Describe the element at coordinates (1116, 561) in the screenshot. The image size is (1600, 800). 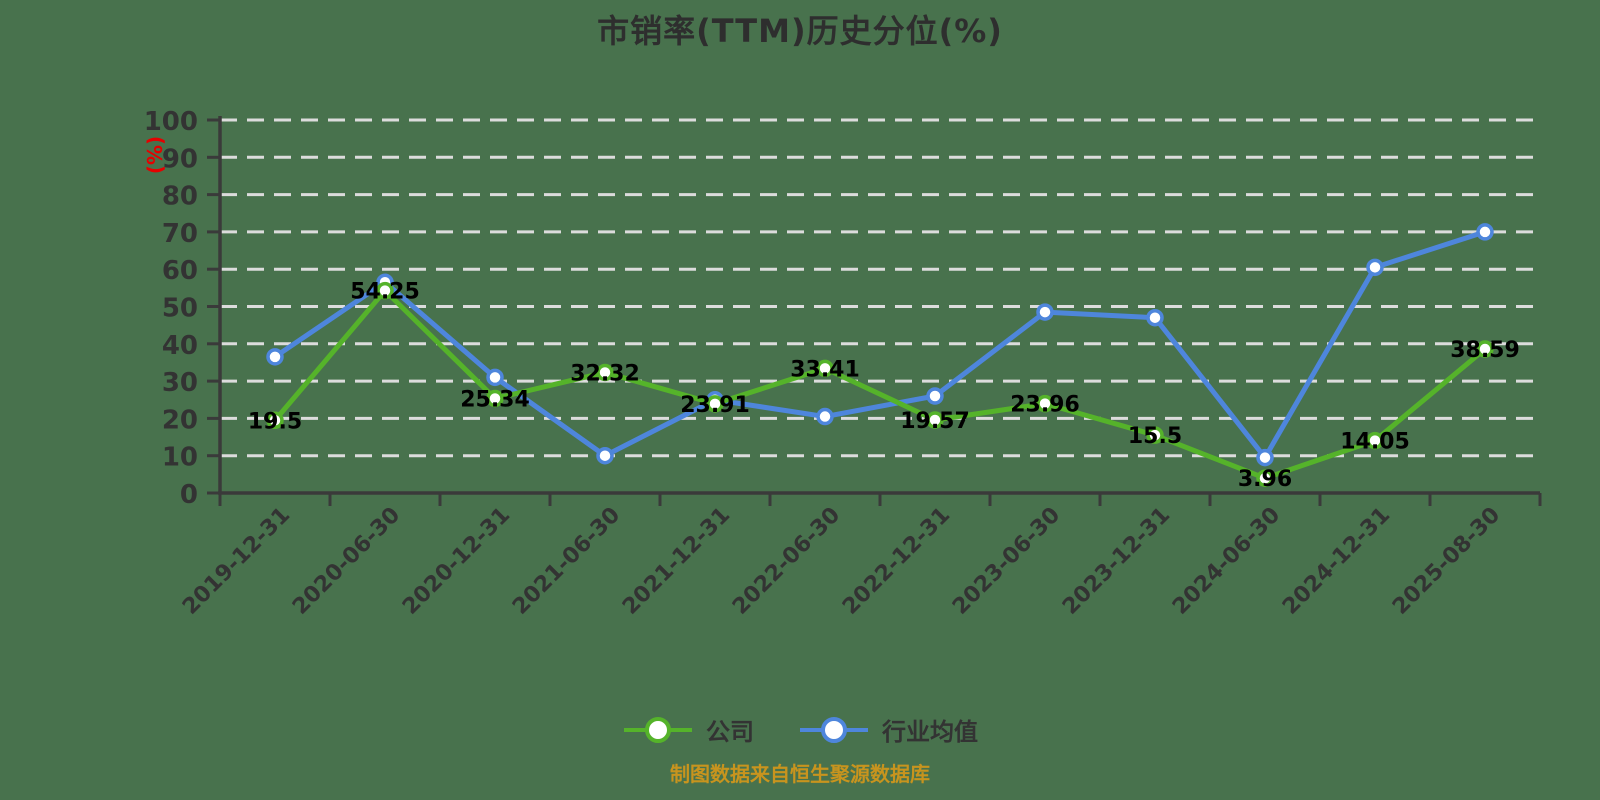
I see `x-tick-label: 2023-12-31` at that location.